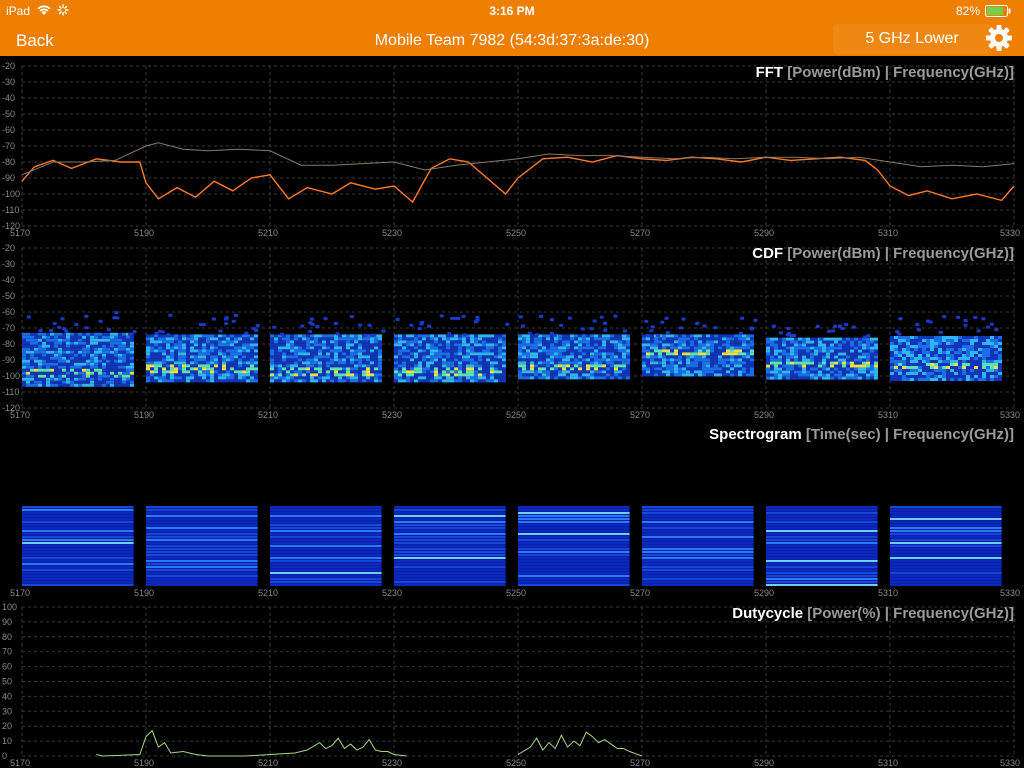  Describe the element at coordinates (35, 40) in the screenshot. I see `back-button: Back` at that location.